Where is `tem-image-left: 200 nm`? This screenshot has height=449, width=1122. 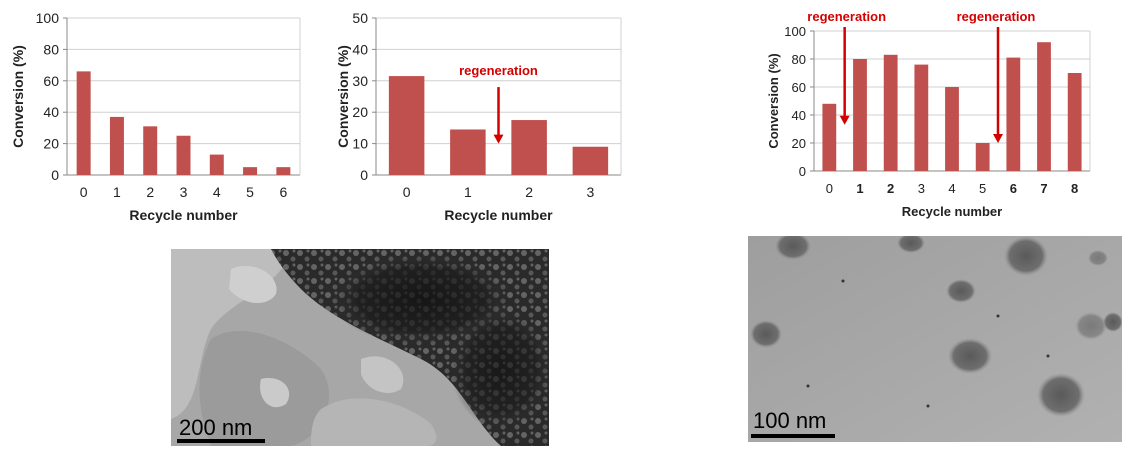 tem-image-left: 200 nm is located at coordinates (360, 347).